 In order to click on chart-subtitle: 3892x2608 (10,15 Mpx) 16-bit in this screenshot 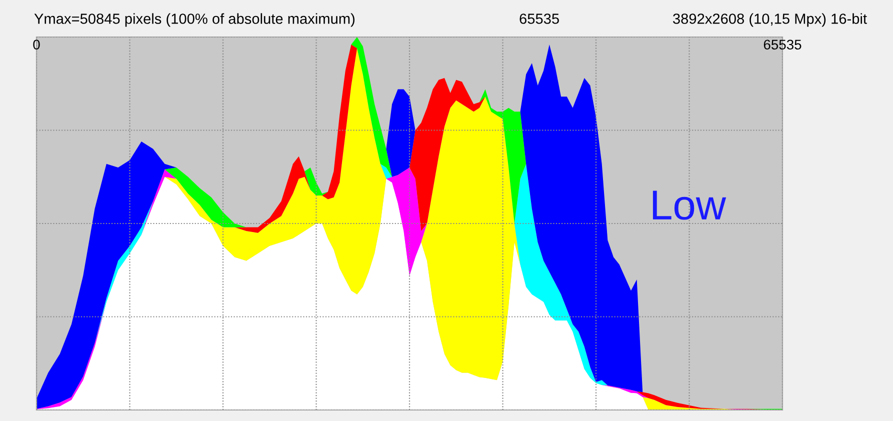, I will do `click(770, 20)`.